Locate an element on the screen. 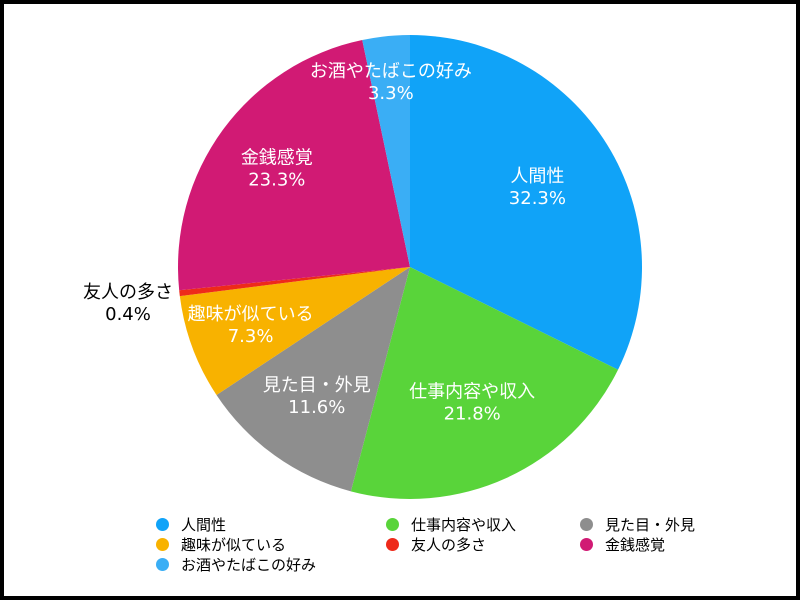  legend-label: 人間性 is located at coordinates (204, 524).